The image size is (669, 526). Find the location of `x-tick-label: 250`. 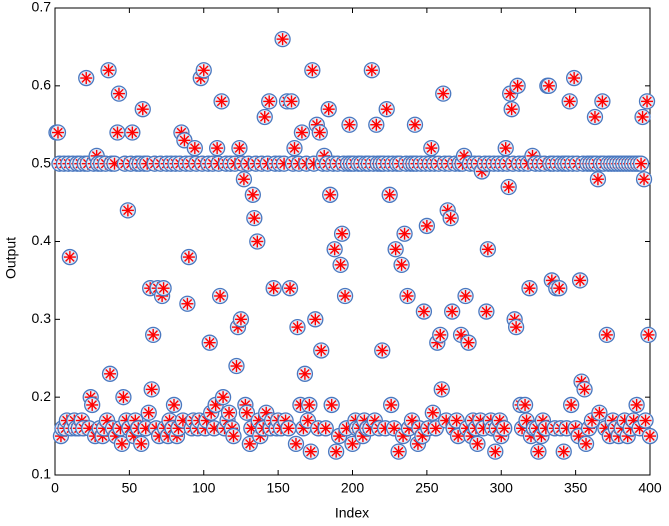

x-tick-label: 250 is located at coordinates (427, 488).